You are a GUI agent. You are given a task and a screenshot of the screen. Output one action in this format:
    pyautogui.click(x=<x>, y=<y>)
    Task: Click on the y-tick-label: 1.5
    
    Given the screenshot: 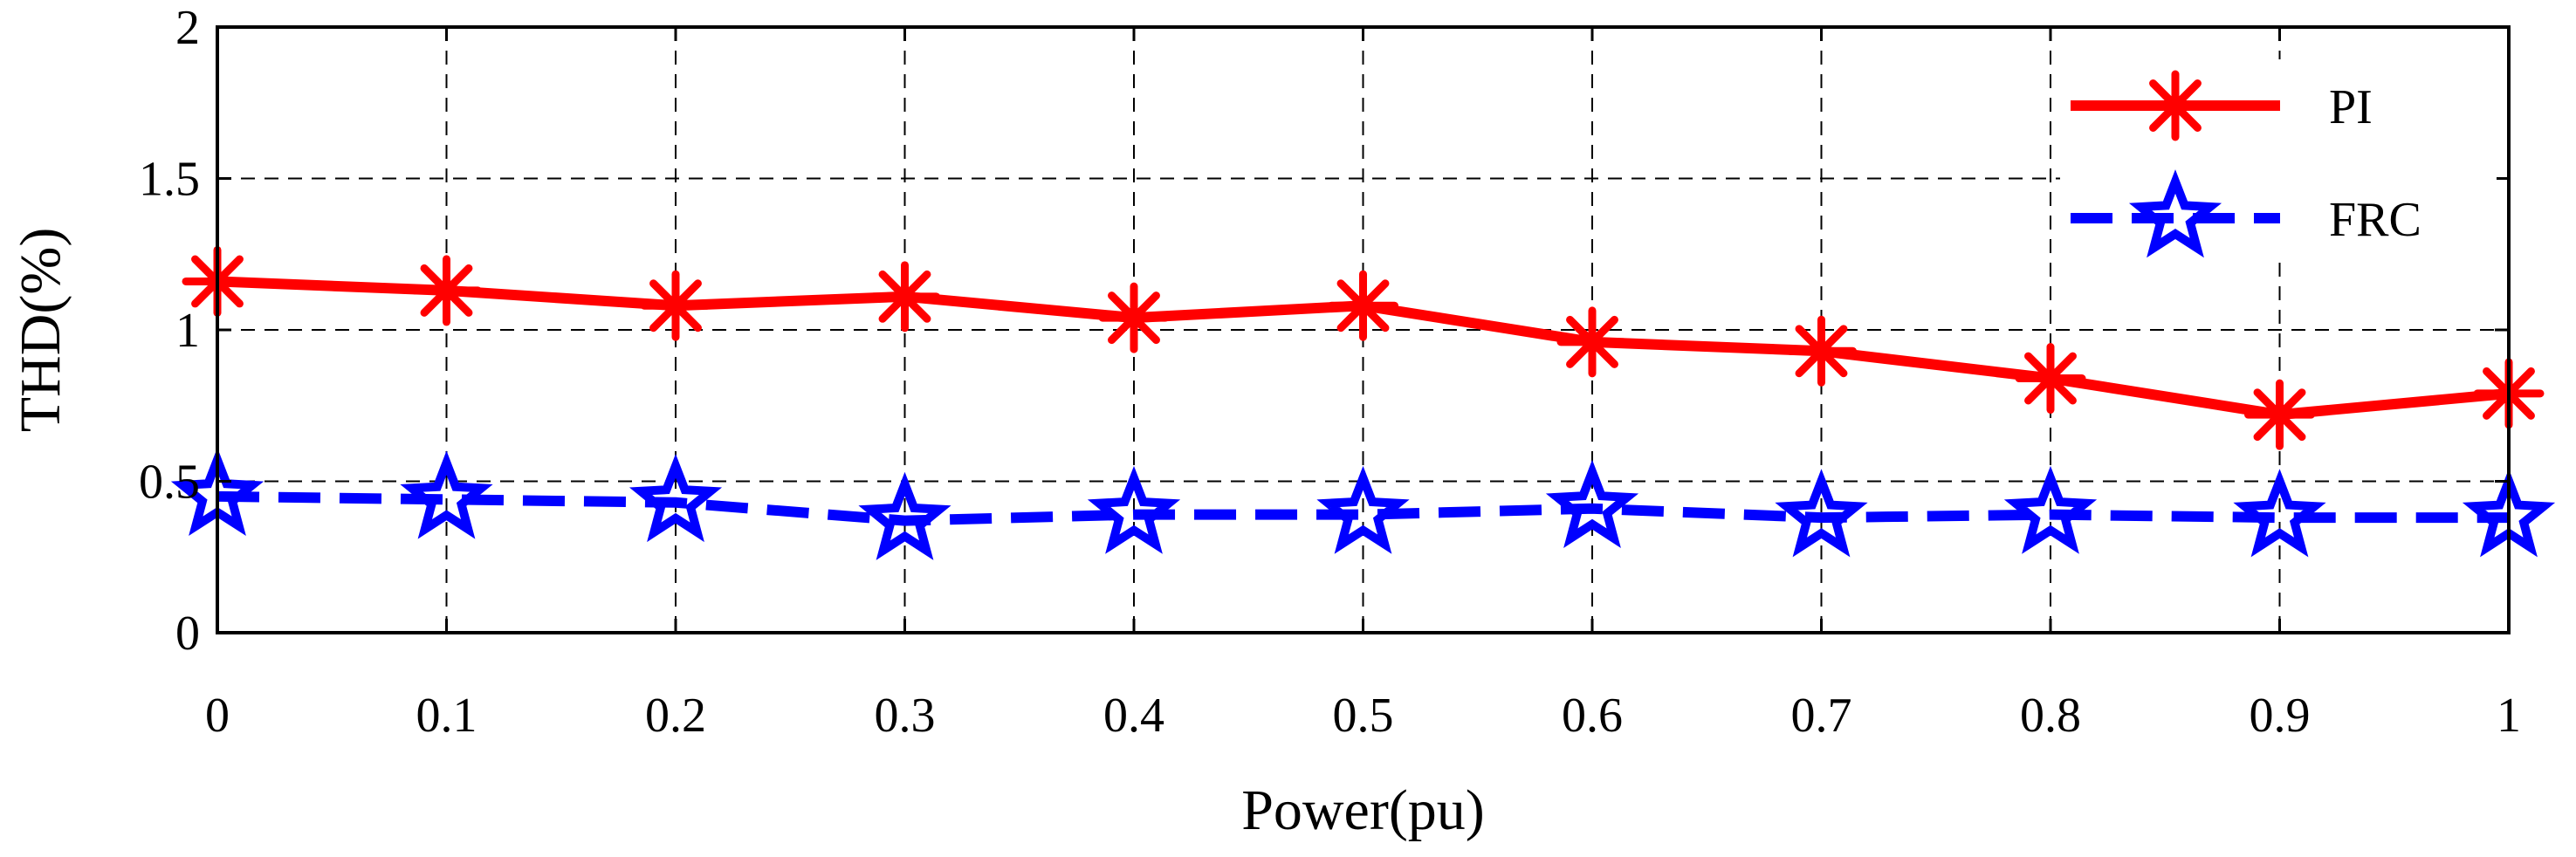 What is the action you would take?
    pyautogui.click(x=169, y=180)
    